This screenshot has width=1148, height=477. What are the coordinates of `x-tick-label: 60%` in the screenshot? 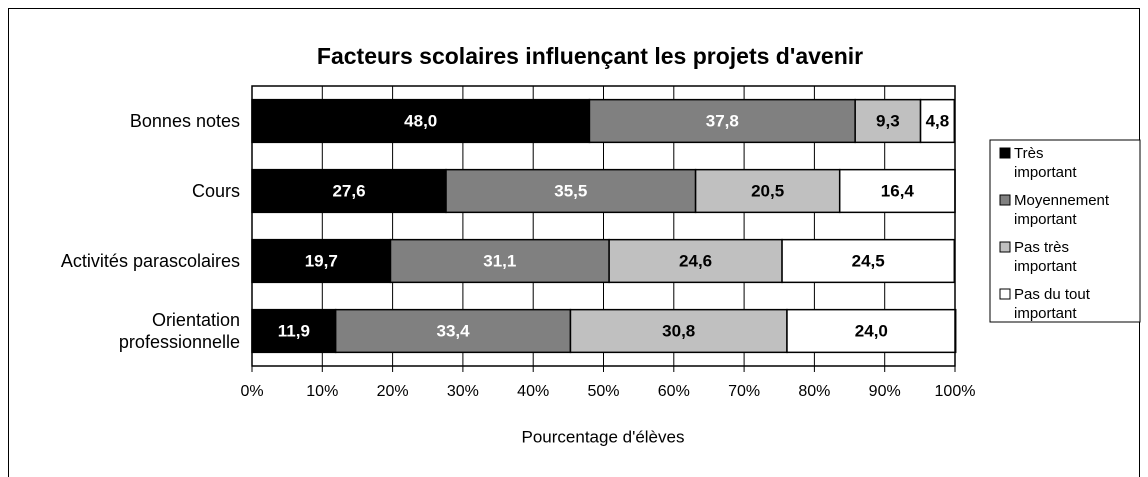 It's located at (674, 391).